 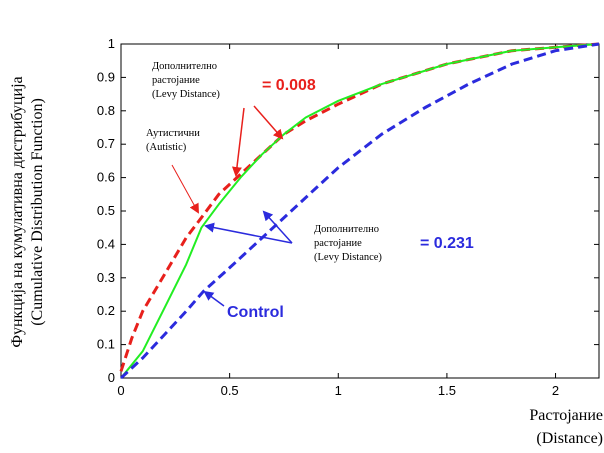 I want to click on y-axis-title-line-2: (Cumulative Distribution Function), so click(x=37, y=212).